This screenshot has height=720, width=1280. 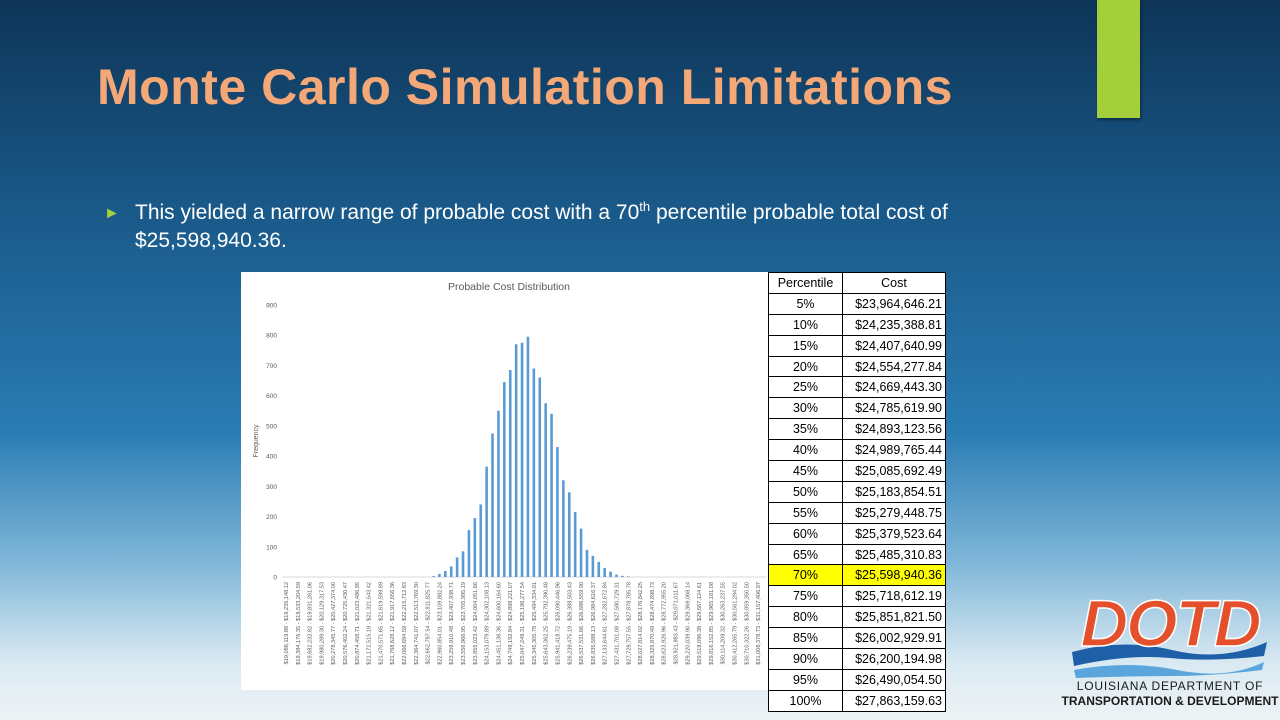 I want to click on table-row: 50% $25,183,854.51, so click(x=857, y=491).